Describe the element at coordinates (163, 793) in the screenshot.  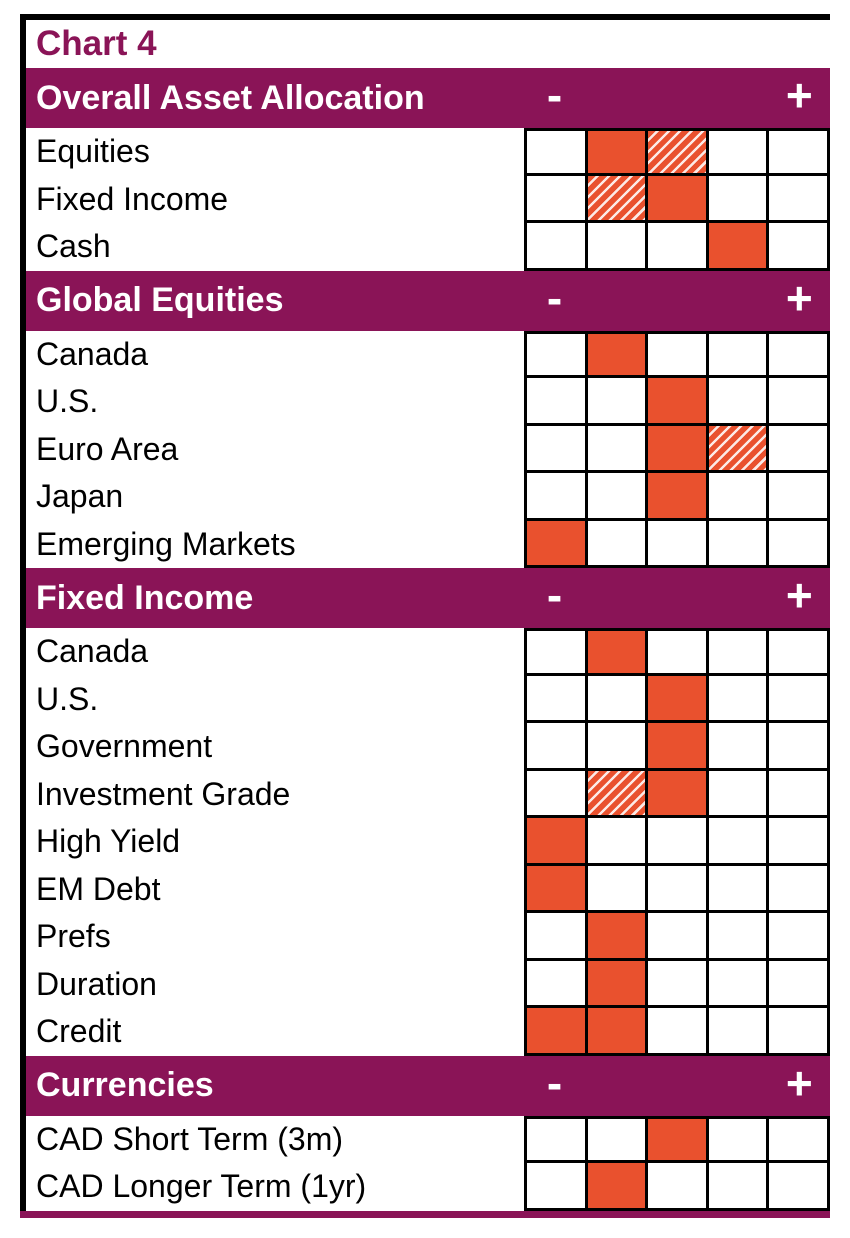
I see `row-label: Investment Grade` at that location.